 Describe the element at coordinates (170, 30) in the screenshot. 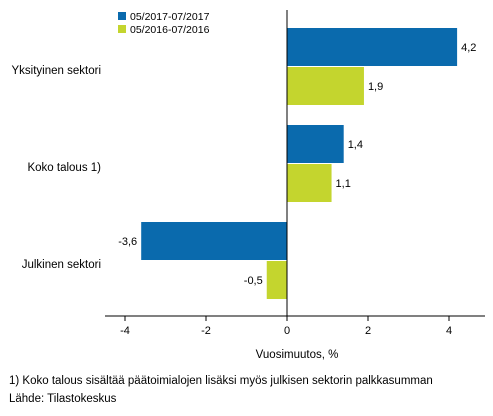

I see `legend-label-2: 05/2016-07/2016` at that location.